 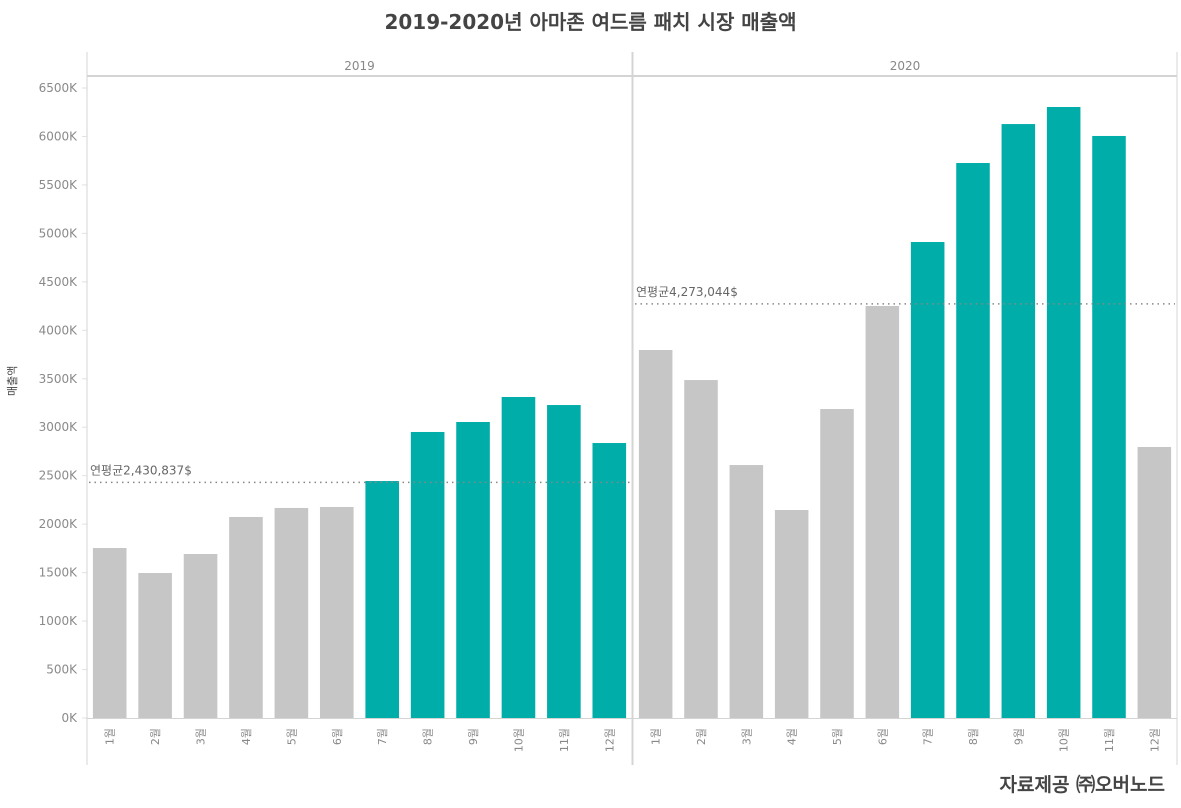 What do you see at coordinates (141, 470) in the screenshot?
I see `average-label-2019: 연평균2,430,837$` at bounding box center [141, 470].